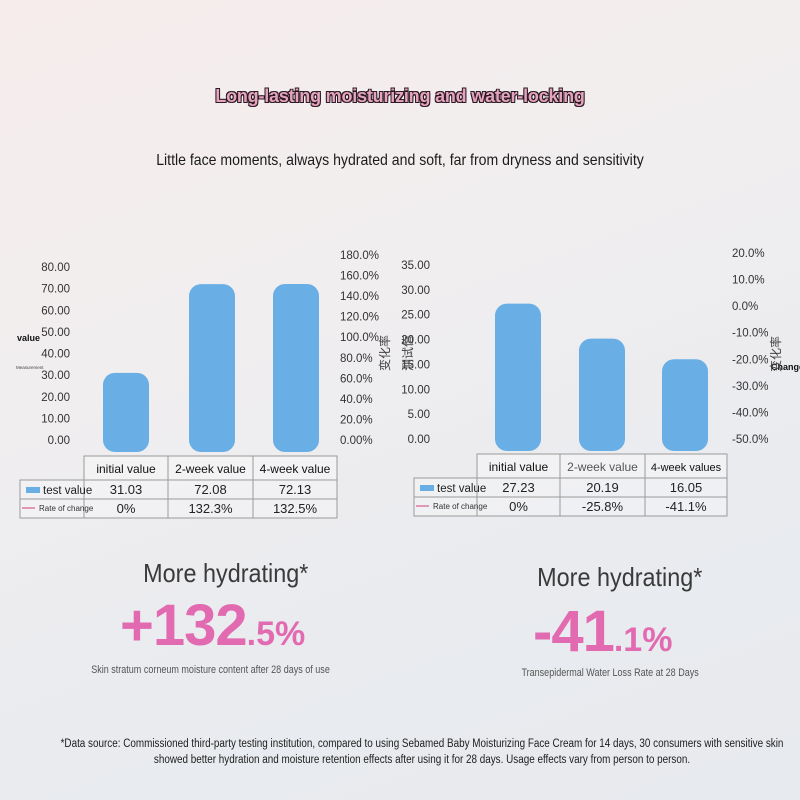 The height and width of the screenshot is (800, 800). What do you see at coordinates (359, 318) in the screenshot?
I see `y2-tick-label: 120.0%` at bounding box center [359, 318].